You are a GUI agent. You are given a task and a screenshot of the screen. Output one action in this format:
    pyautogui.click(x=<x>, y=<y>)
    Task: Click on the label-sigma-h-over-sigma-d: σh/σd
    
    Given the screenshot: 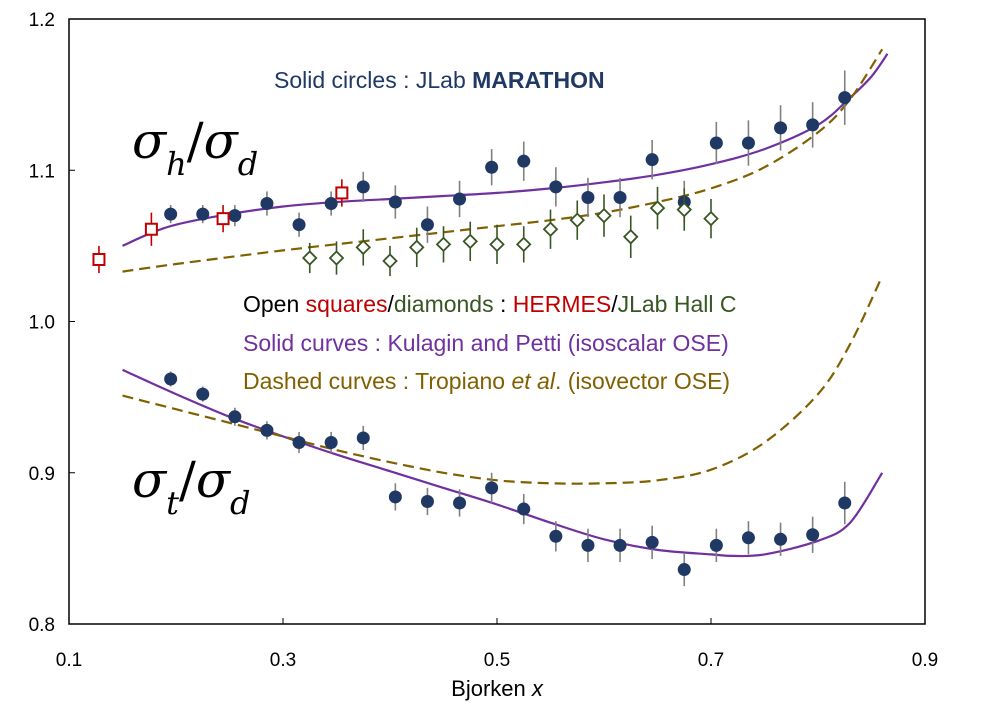 What is the action you would take?
    pyautogui.click(x=195, y=147)
    